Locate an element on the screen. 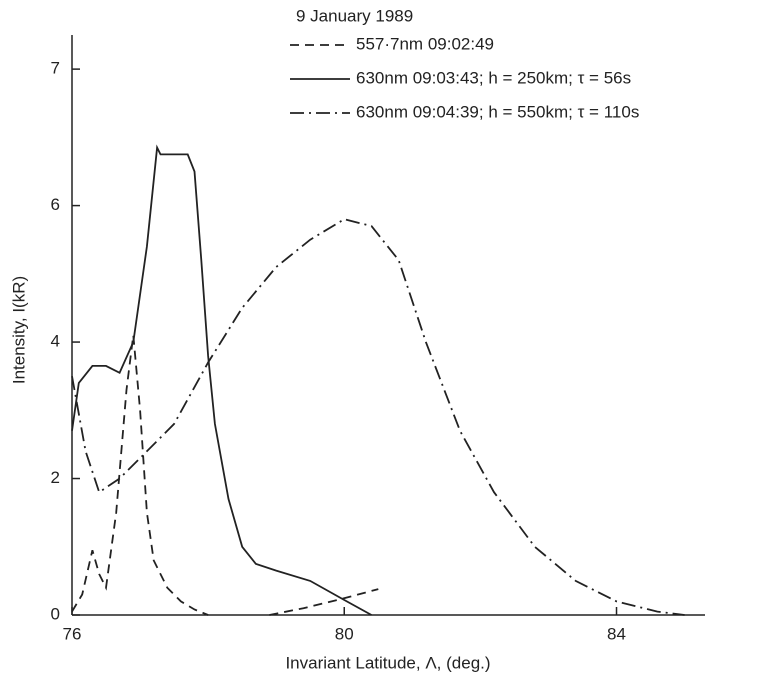  chart-title: 9 January 1989 is located at coordinates (354, 15).